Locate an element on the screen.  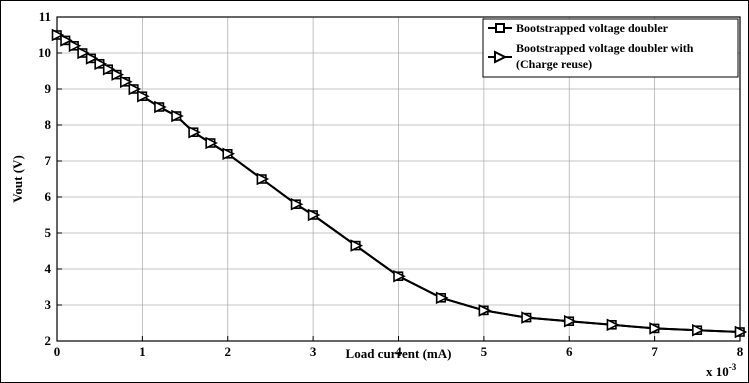
legend-label-series-2: Bootstrapped voltage doubler with is located at coordinates (605, 48).